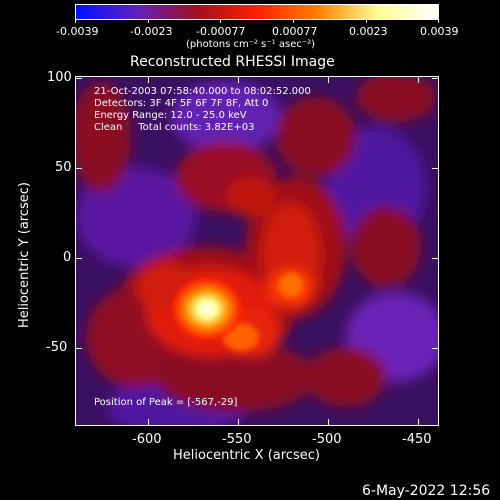 The height and width of the screenshot is (500, 500). What do you see at coordinates (57, 347) in the screenshot?
I see `y-tick-label: -50` at bounding box center [57, 347].